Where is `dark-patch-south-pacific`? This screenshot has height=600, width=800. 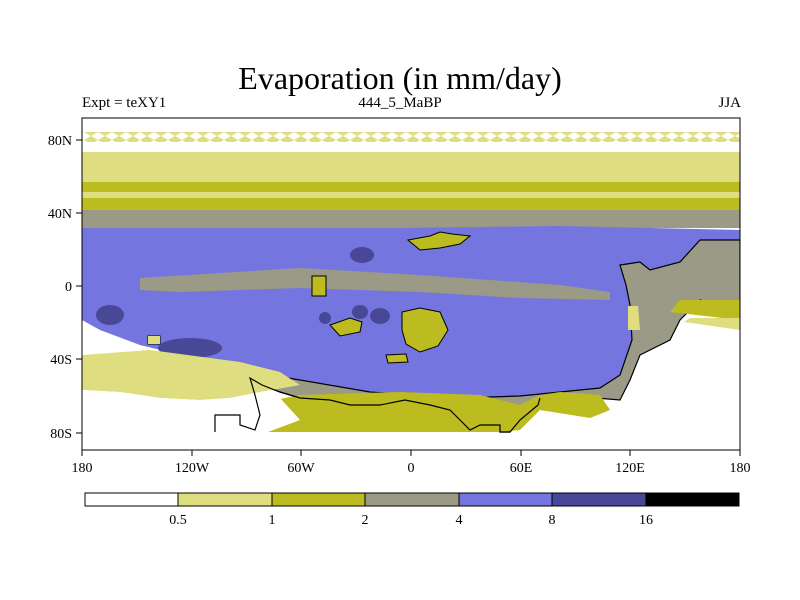 dark-patch-south-pacific is located at coordinates (190, 348).